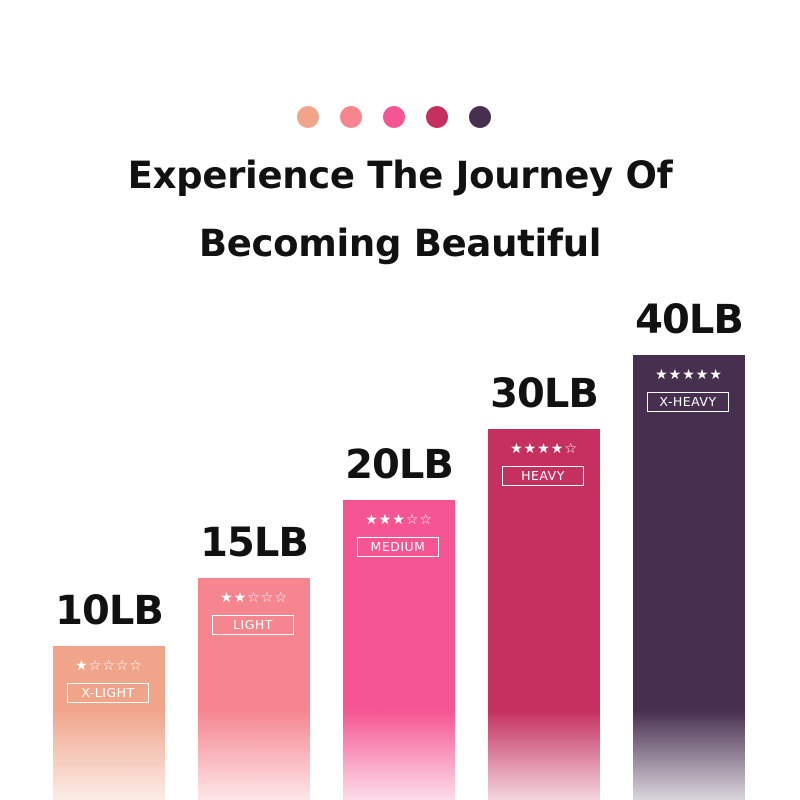 The height and width of the screenshot is (800, 800). What do you see at coordinates (109, 666) in the screenshot?
I see `star-rating: ★☆☆☆☆` at bounding box center [109, 666].